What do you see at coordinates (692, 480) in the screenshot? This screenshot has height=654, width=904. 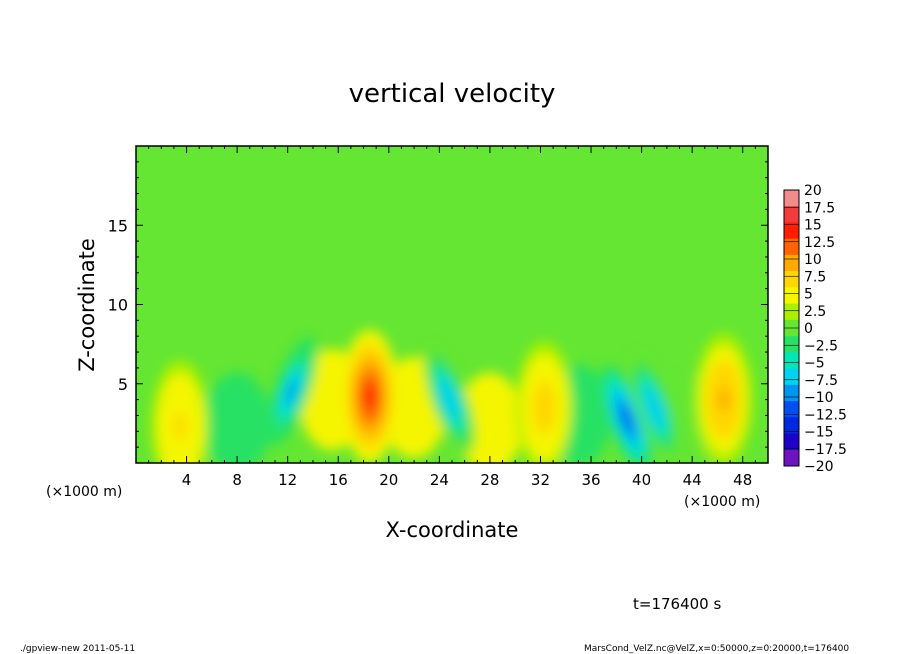 I see `x-tick-label: 44` at bounding box center [692, 480].